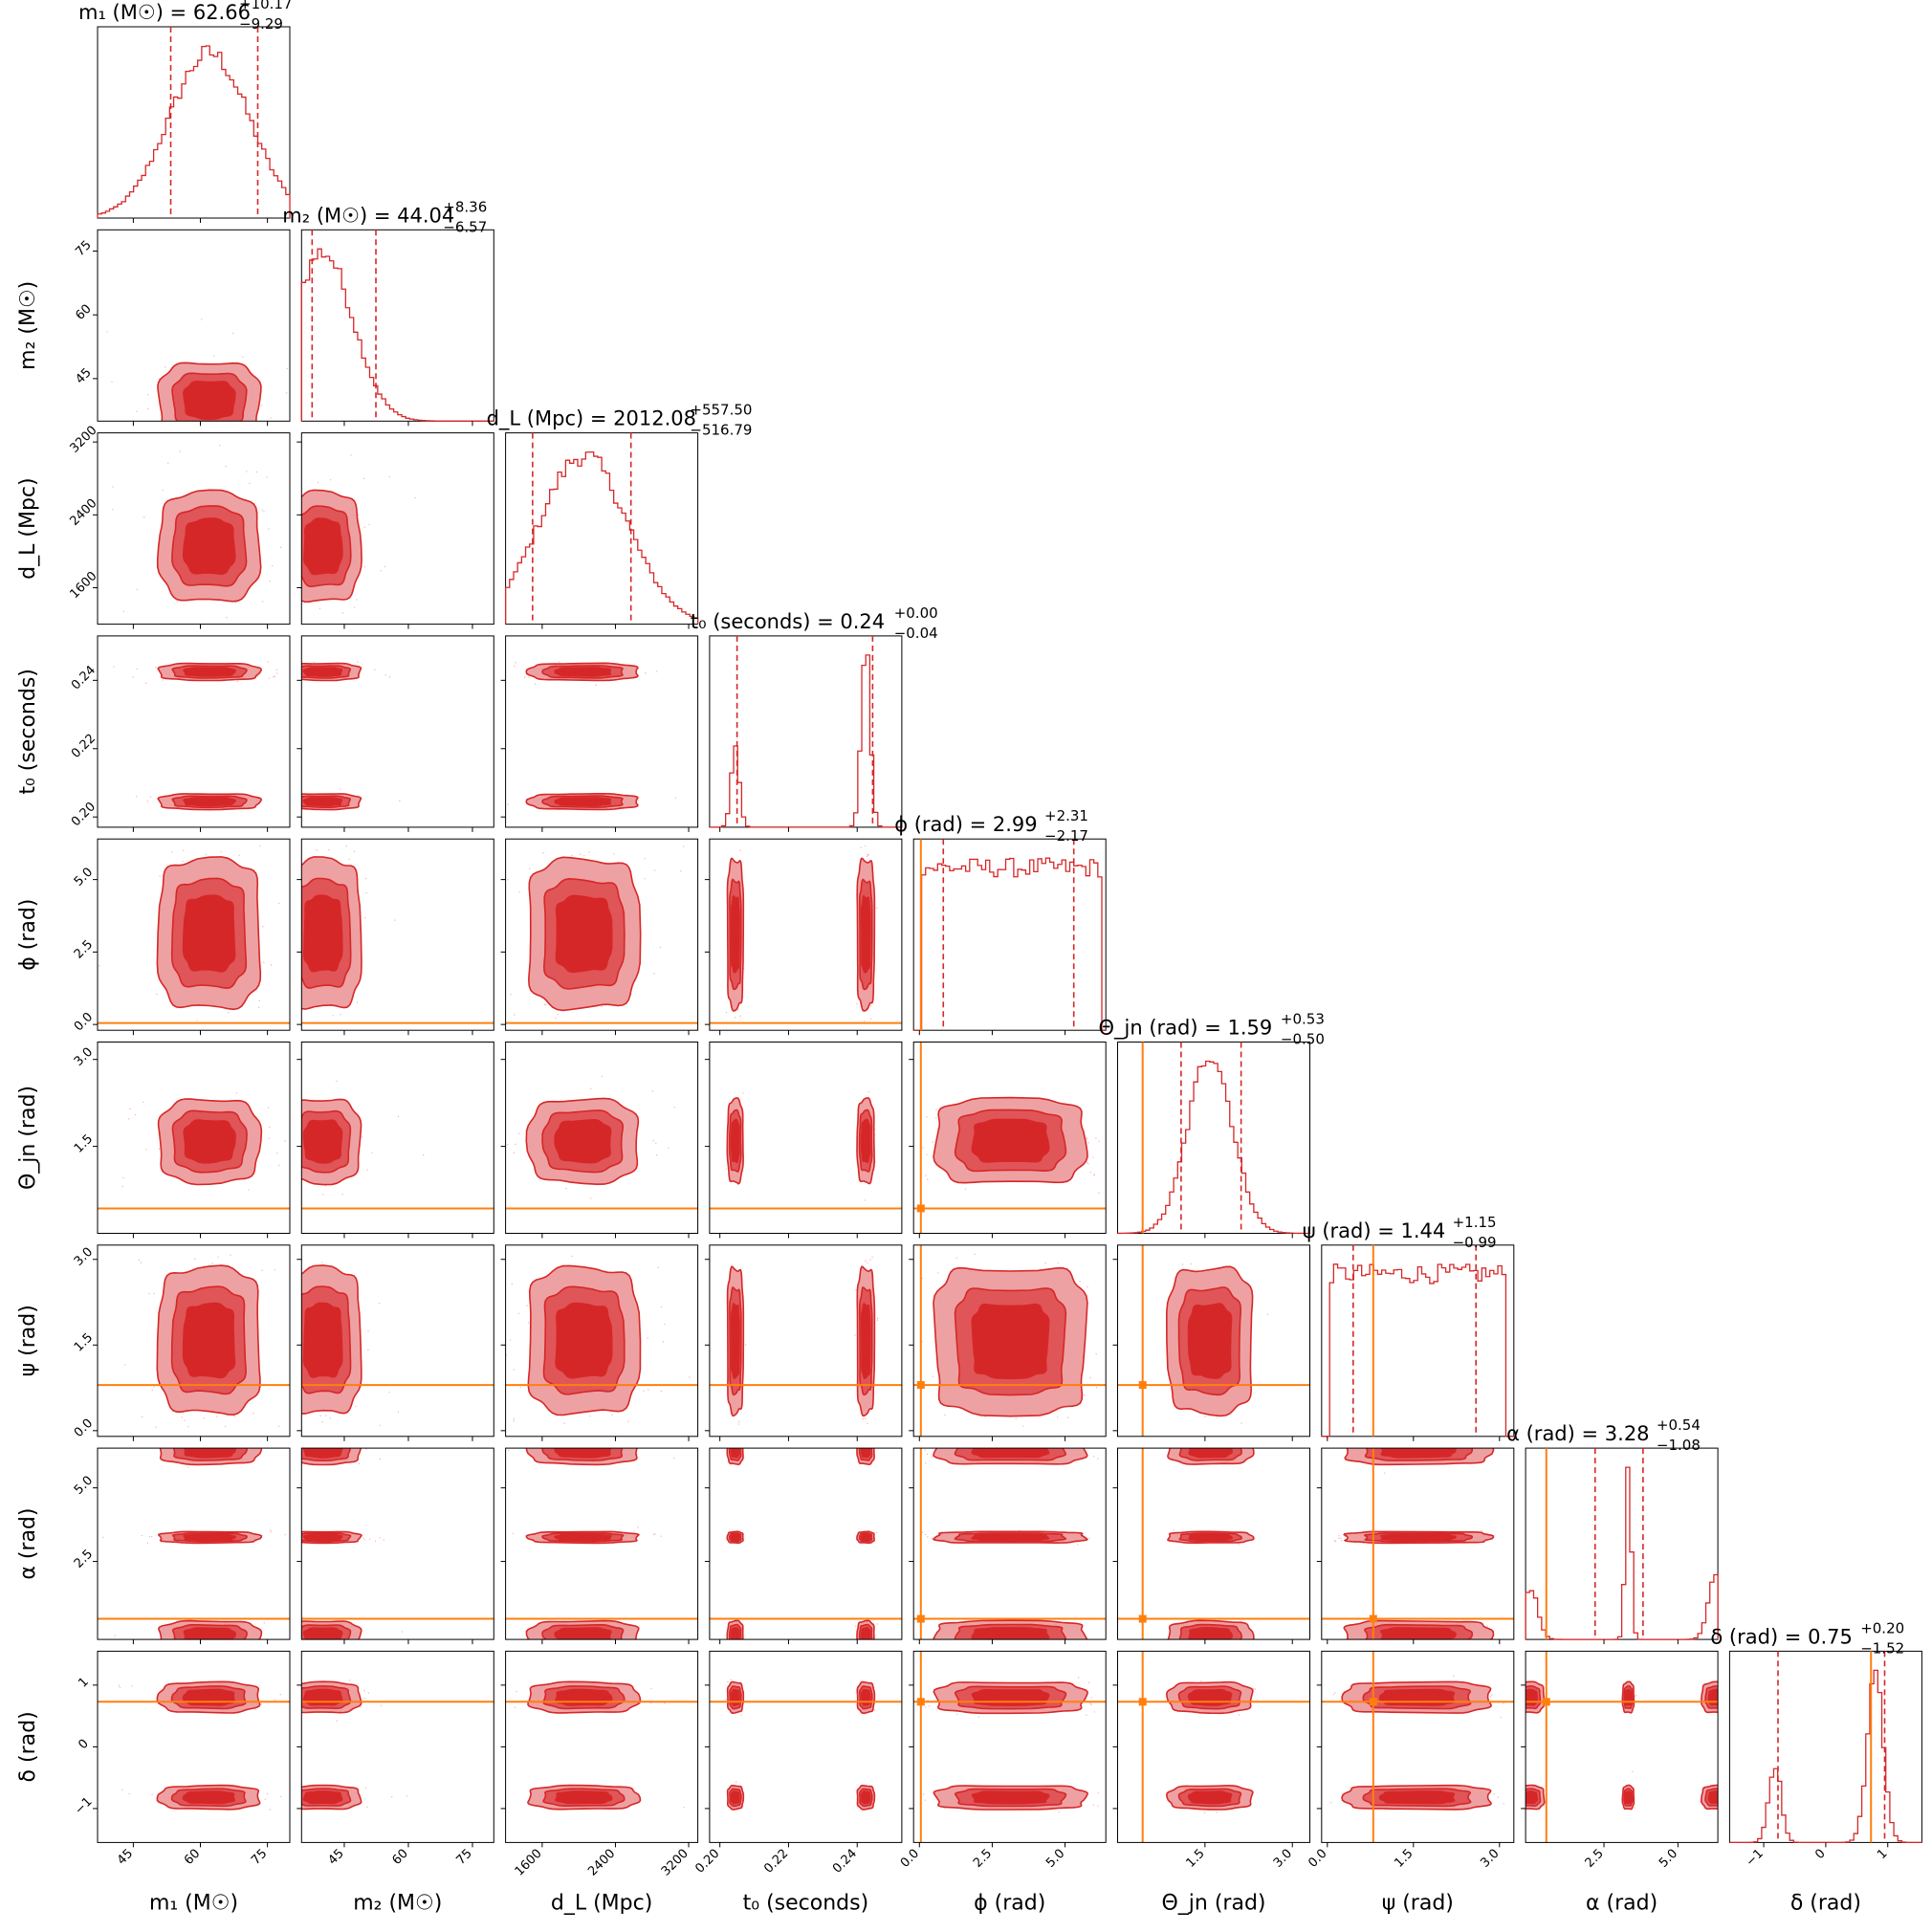  Describe the element at coordinates (28, 325) in the screenshot. I see `yaxis-label-m2: m₂ (M☉)` at that location.